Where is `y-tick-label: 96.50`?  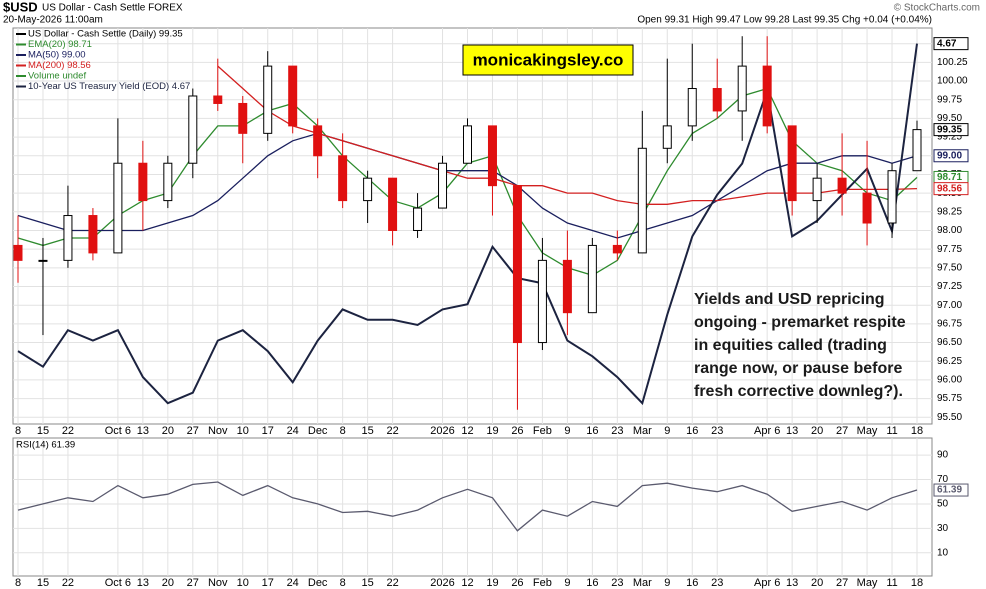
y-tick-label: 96.50 is located at coordinates (949, 342).